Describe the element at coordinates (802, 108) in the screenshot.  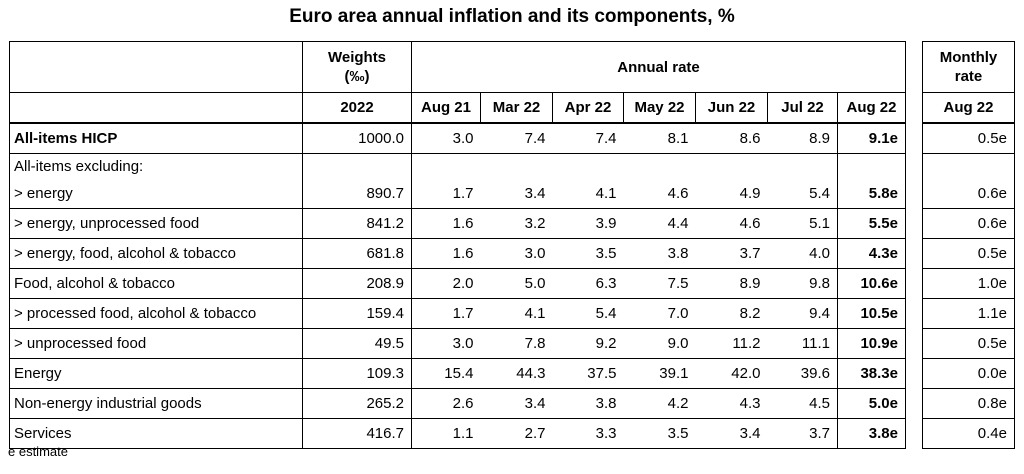
I see `column-header: Jul 22` at that location.